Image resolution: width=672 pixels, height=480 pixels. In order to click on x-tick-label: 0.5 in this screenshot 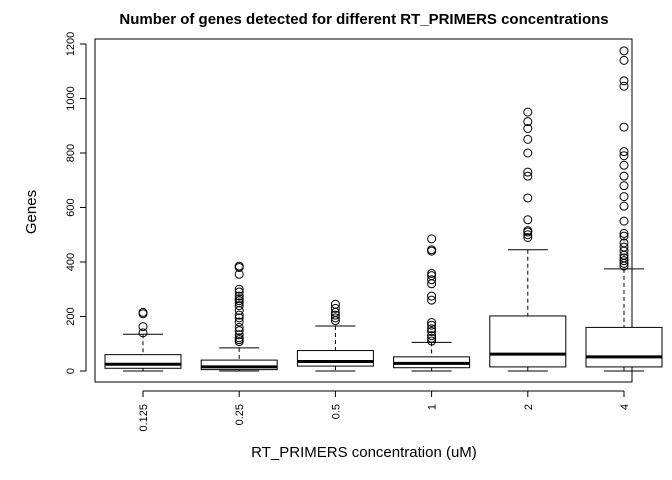, I will do `click(336, 411)`.